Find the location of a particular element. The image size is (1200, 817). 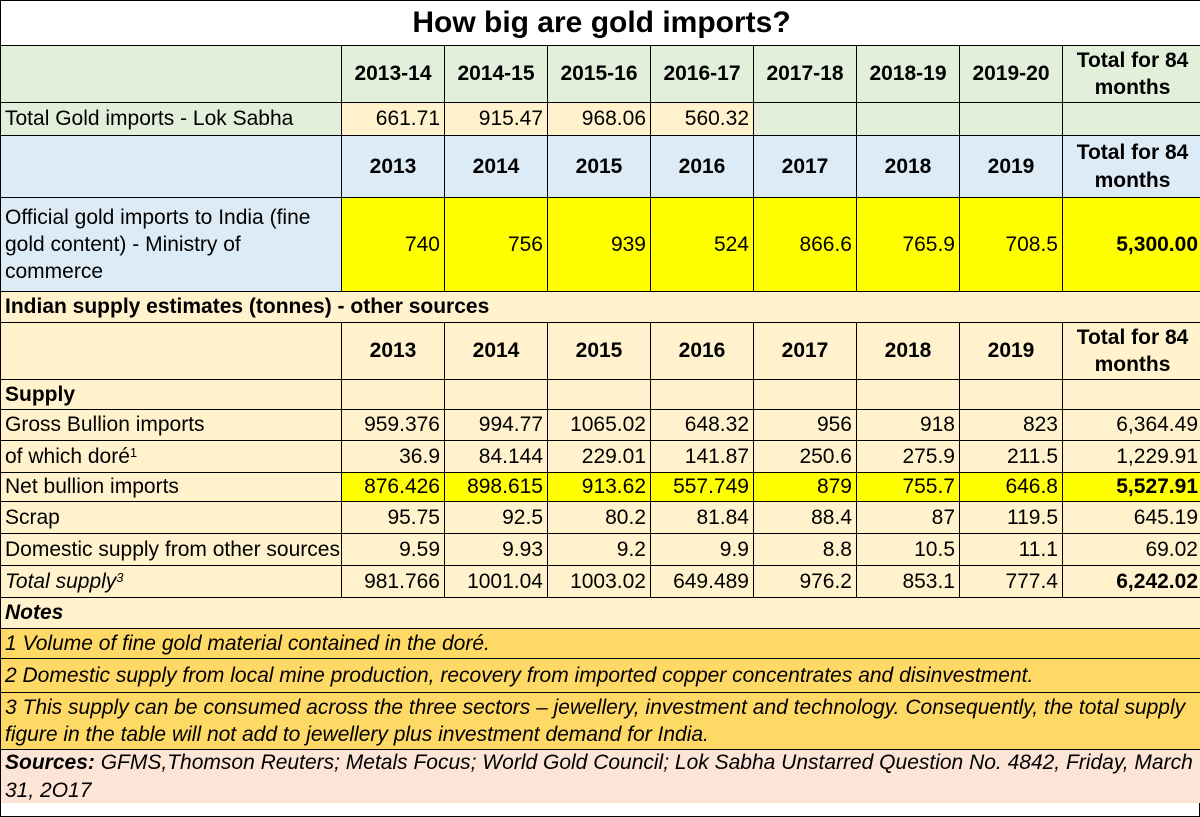

supply-year-header: 2019 is located at coordinates (1011, 351).